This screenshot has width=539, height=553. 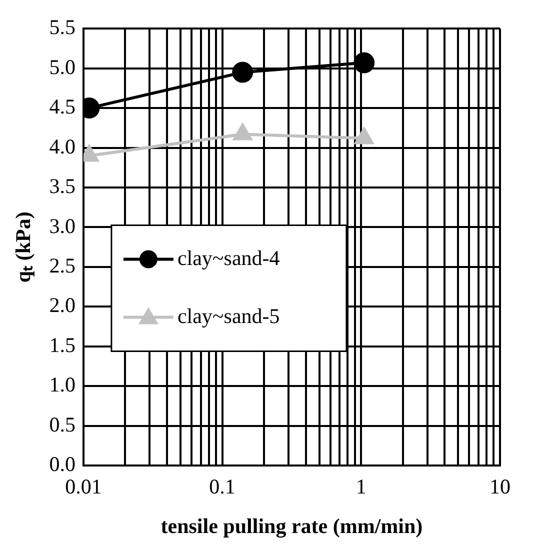 What do you see at coordinates (62, 464) in the screenshot?
I see `y-tick-label: 0.0` at bounding box center [62, 464].